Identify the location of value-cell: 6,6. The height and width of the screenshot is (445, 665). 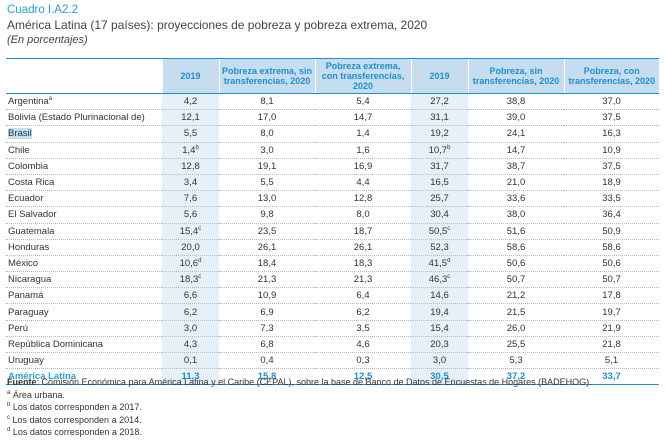
(190, 296).